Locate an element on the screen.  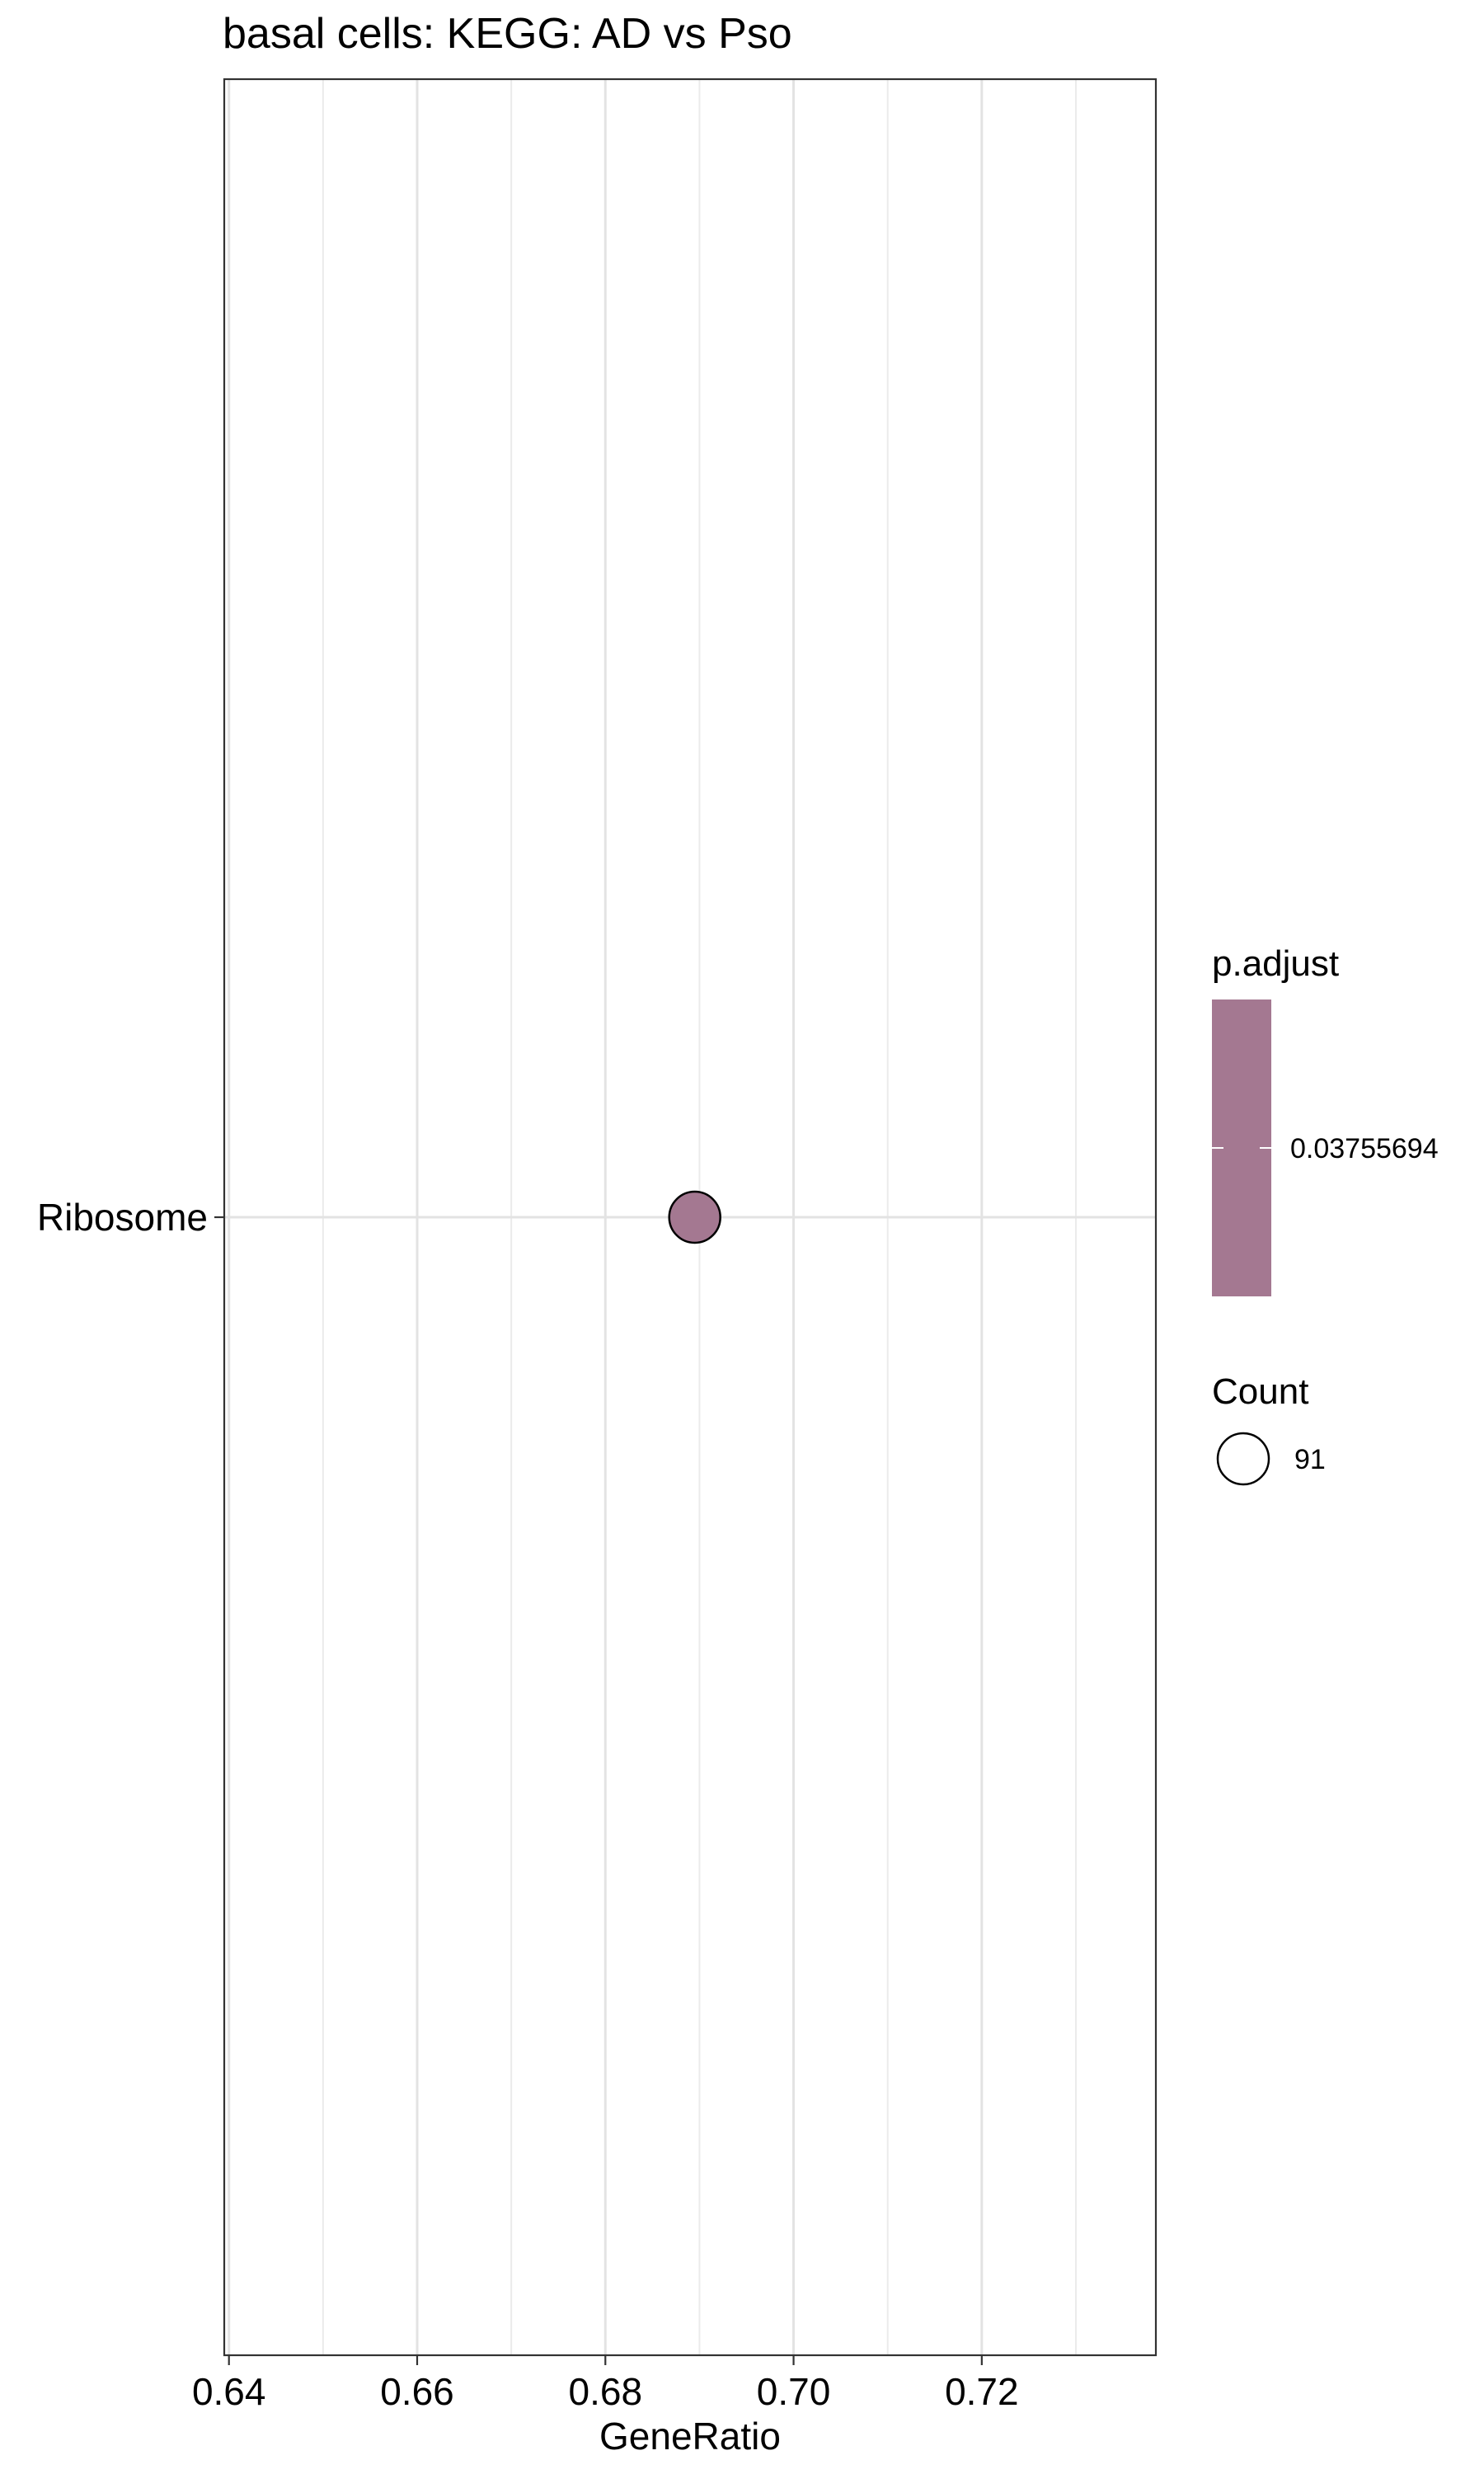
y-axis: Ribosome is located at coordinates (130, 1217).